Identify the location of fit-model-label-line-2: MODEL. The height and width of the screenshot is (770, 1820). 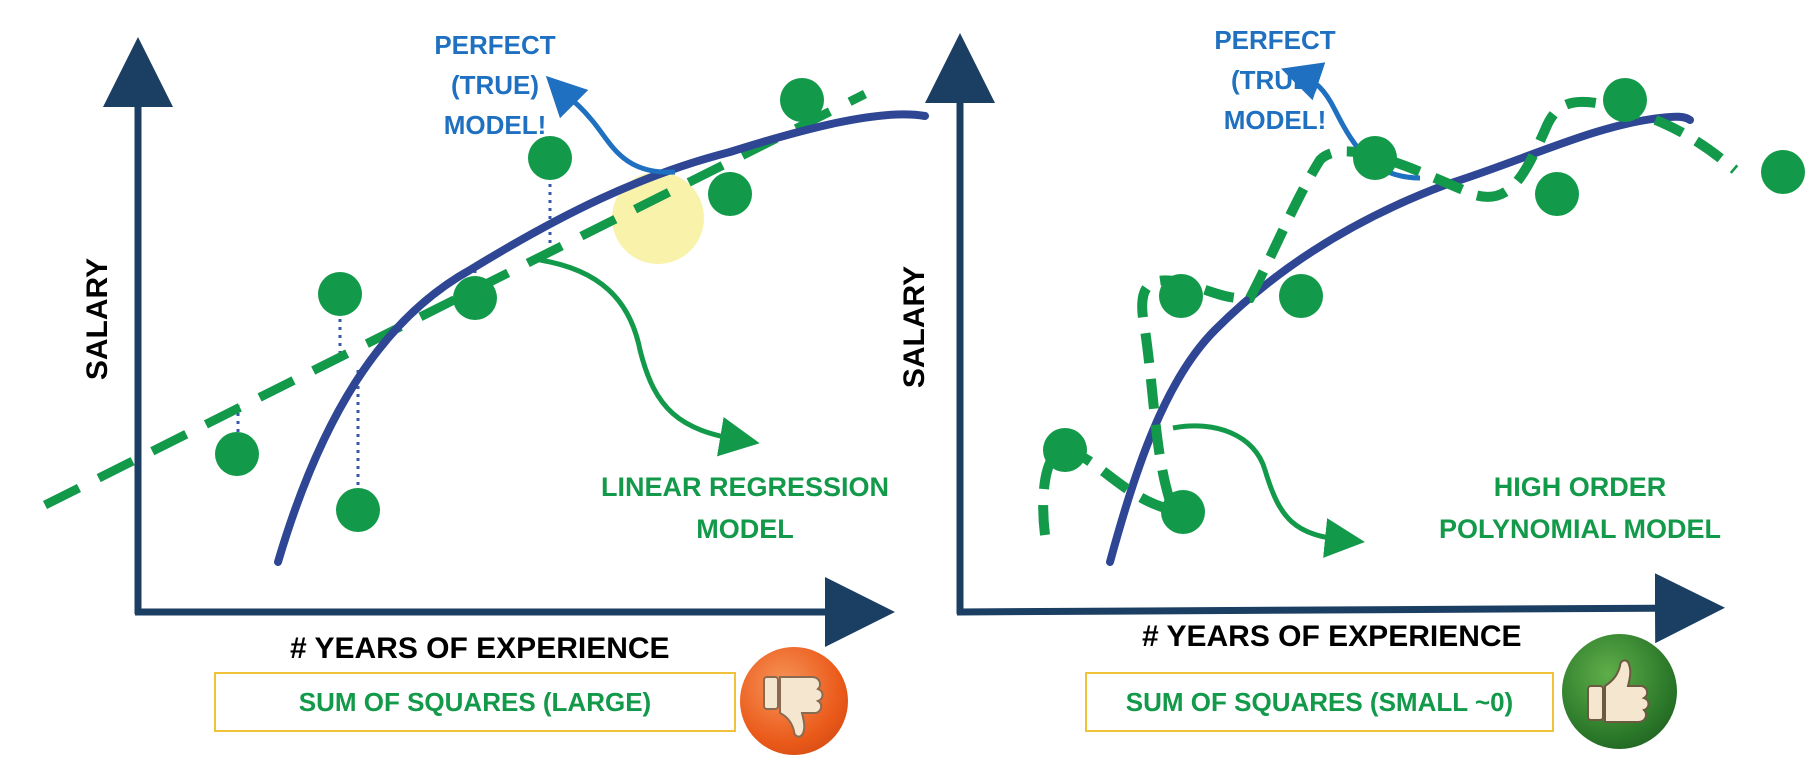
(745, 529).